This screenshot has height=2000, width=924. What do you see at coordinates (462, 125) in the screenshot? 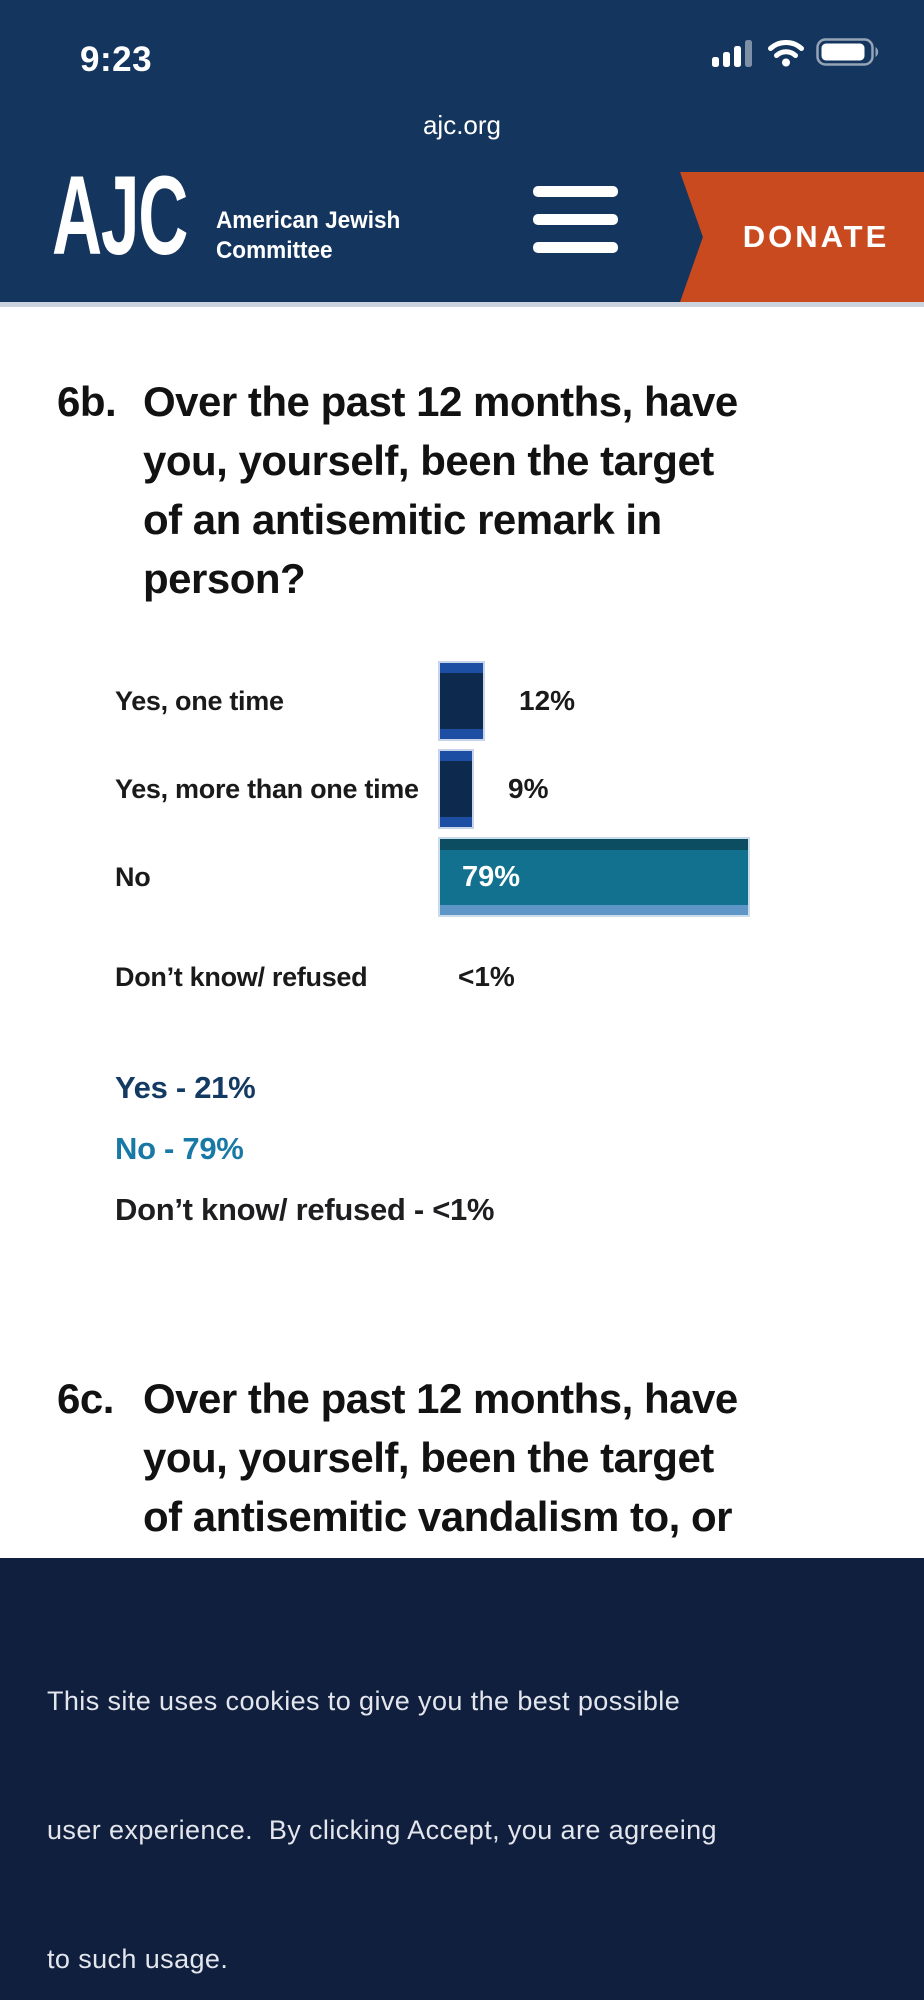
I see `browser-url: ajc.org` at bounding box center [462, 125].